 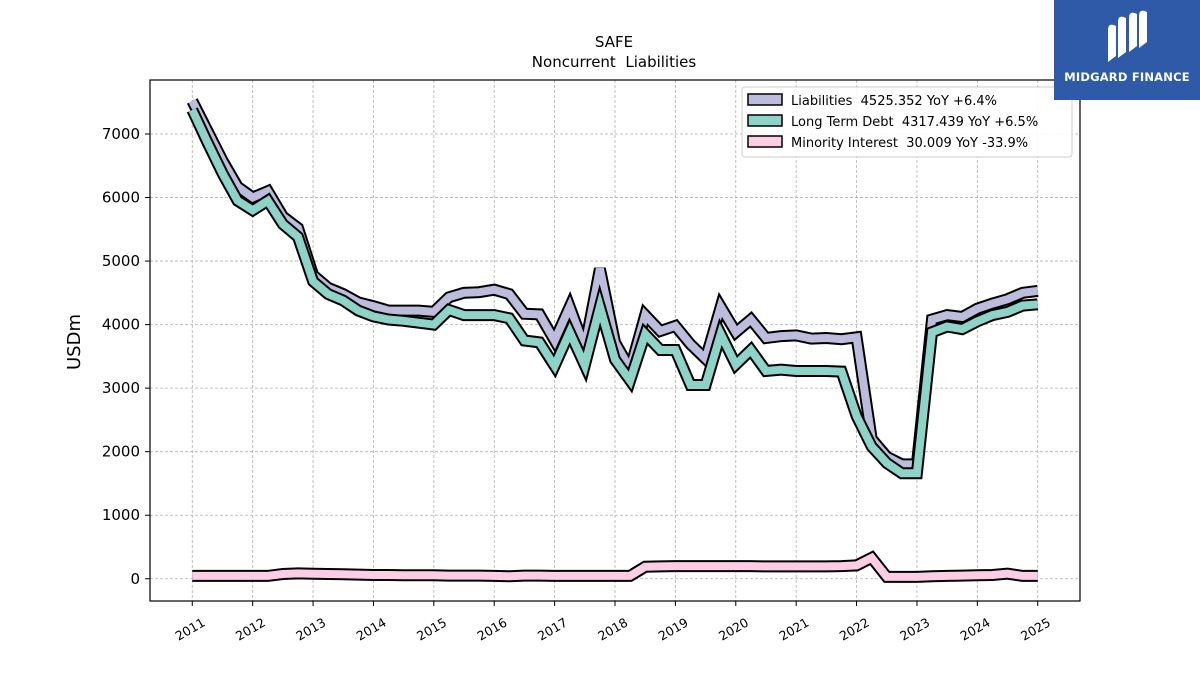 I want to click on x-tick-label: 2022, so click(x=854, y=629).